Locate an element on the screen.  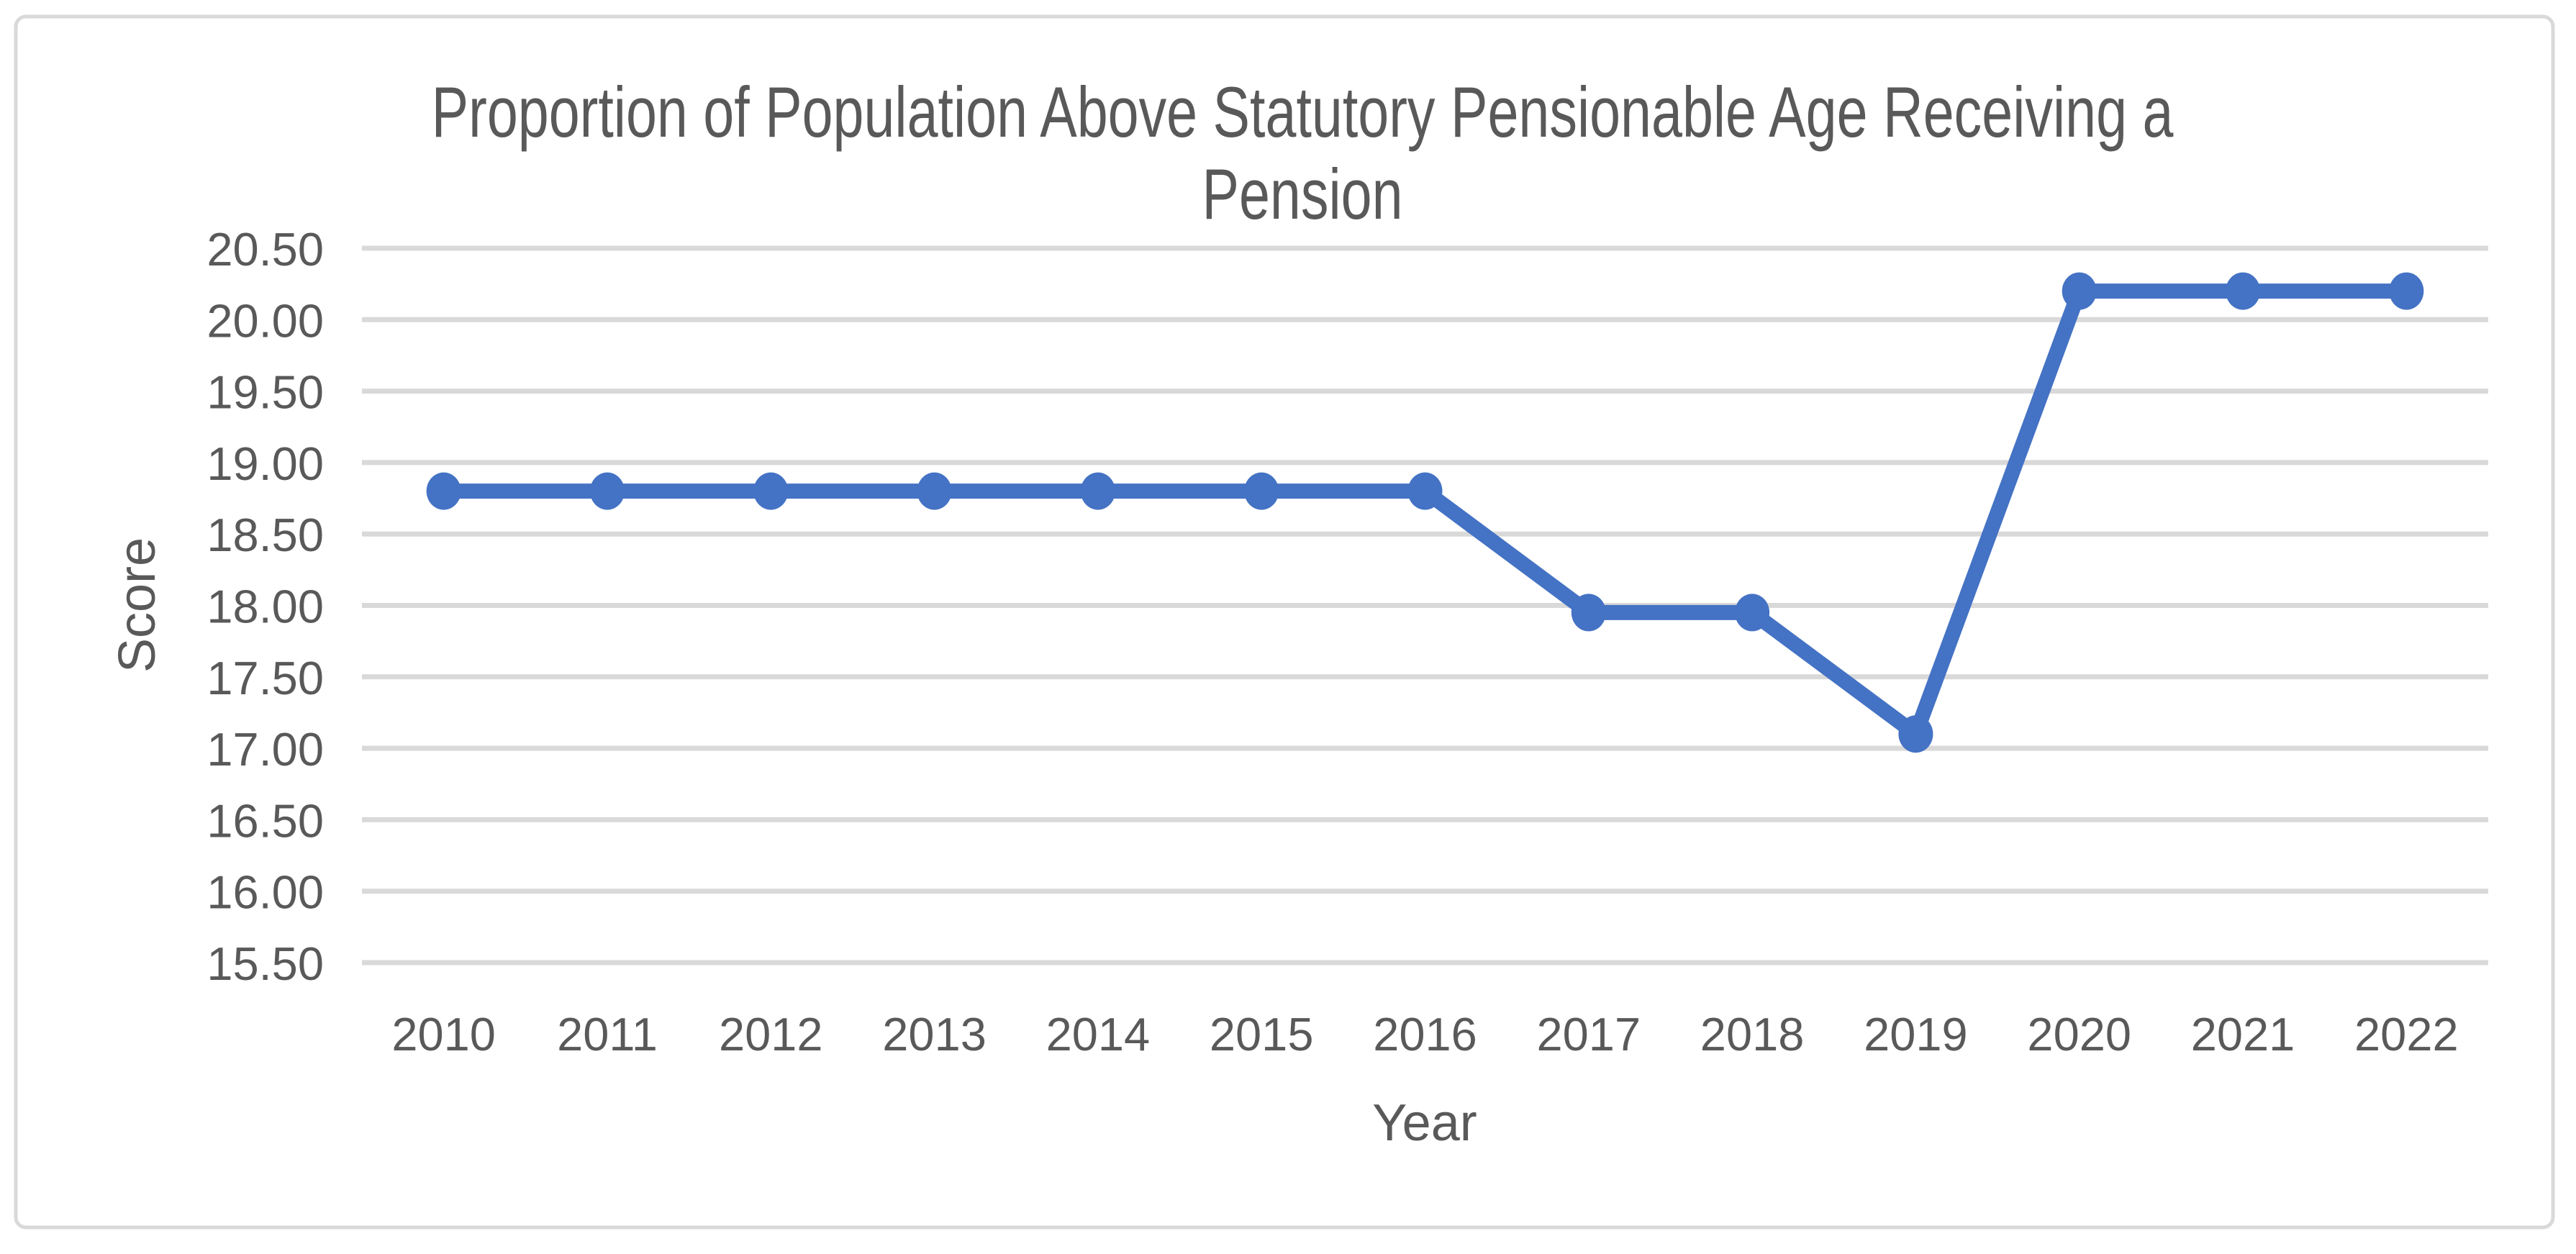
y-tick-label: 17.50 is located at coordinates (265, 678).